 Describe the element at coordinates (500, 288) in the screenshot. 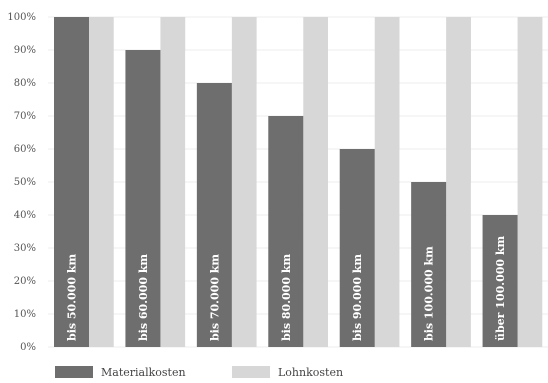

I see `category-label: über 100.000 km` at that location.